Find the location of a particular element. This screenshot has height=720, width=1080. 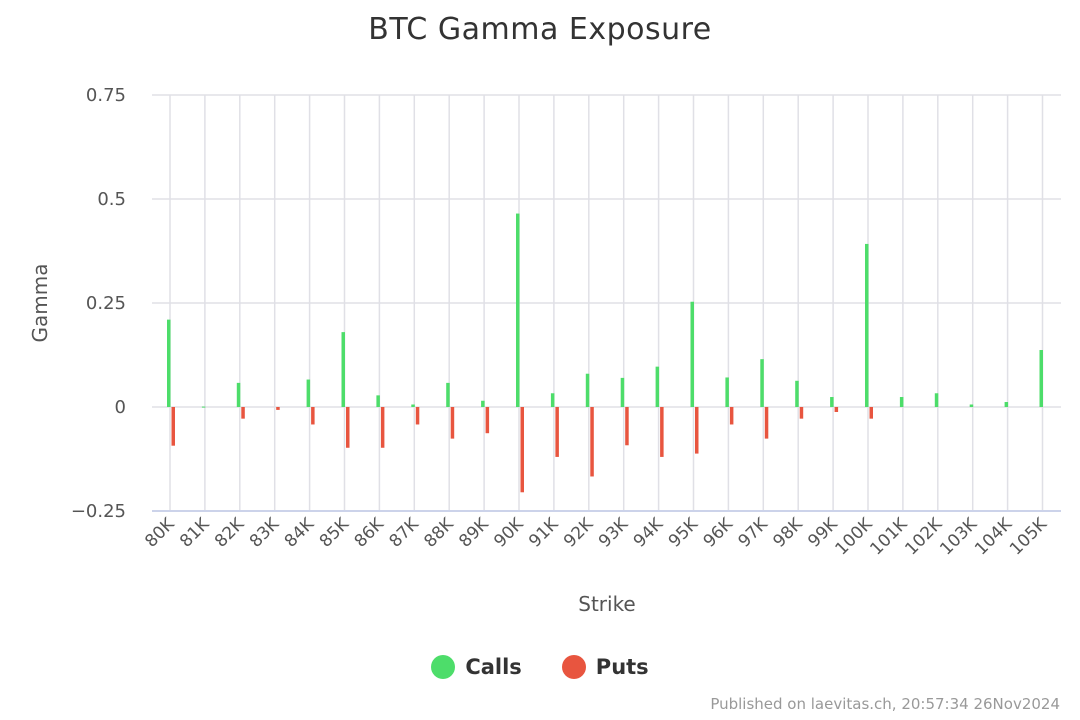

y-tick-label: 0.5 is located at coordinates (111, 199).